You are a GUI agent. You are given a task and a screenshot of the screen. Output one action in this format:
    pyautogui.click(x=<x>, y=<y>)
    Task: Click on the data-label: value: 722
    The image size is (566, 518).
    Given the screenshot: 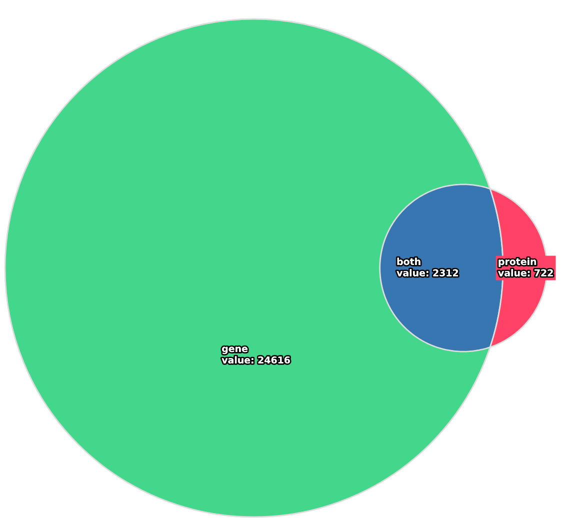 What is the action you would take?
    pyautogui.click(x=525, y=272)
    